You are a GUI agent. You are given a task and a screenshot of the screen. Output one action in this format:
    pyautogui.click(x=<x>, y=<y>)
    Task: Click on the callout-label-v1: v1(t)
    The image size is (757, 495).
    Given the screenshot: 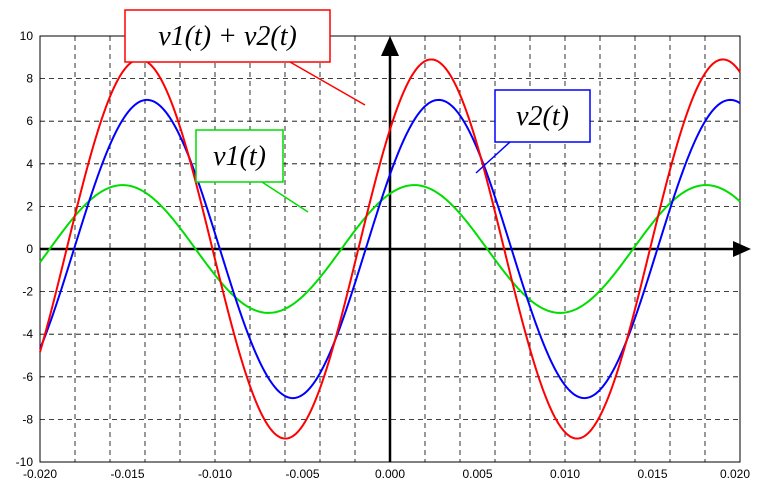 What is the action you would take?
    pyautogui.click(x=239, y=156)
    